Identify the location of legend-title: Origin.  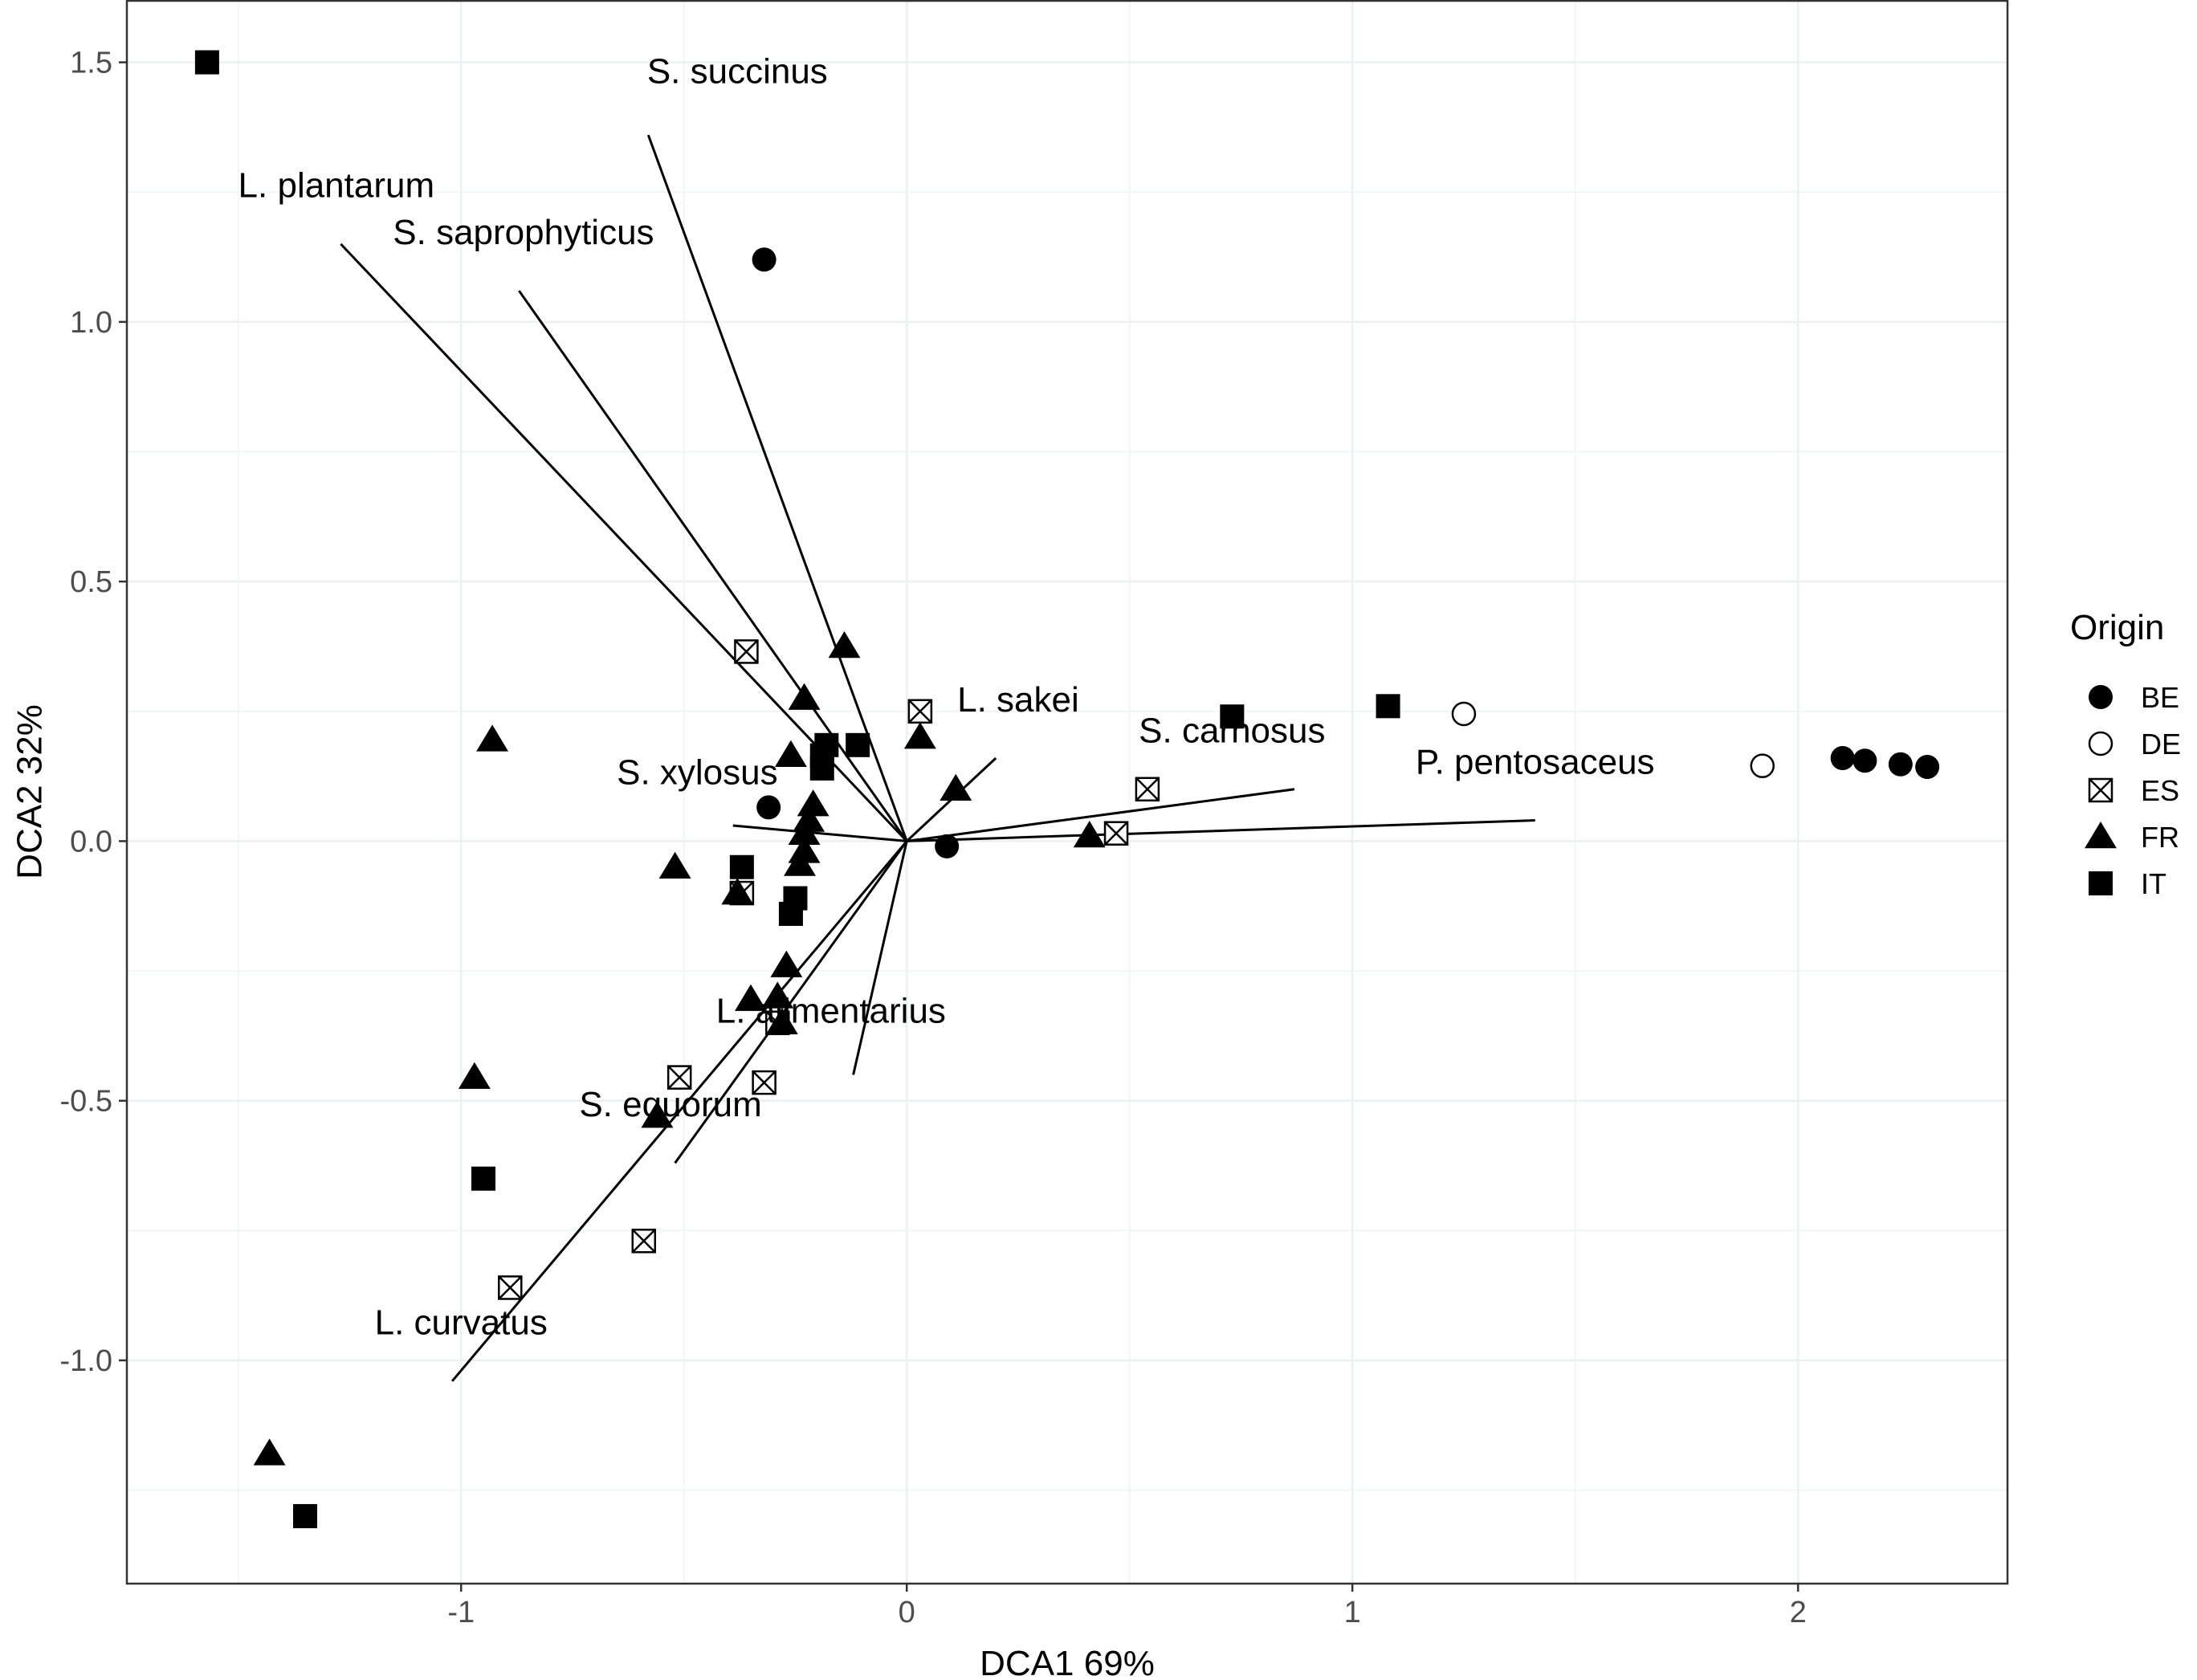
(2117, 627).